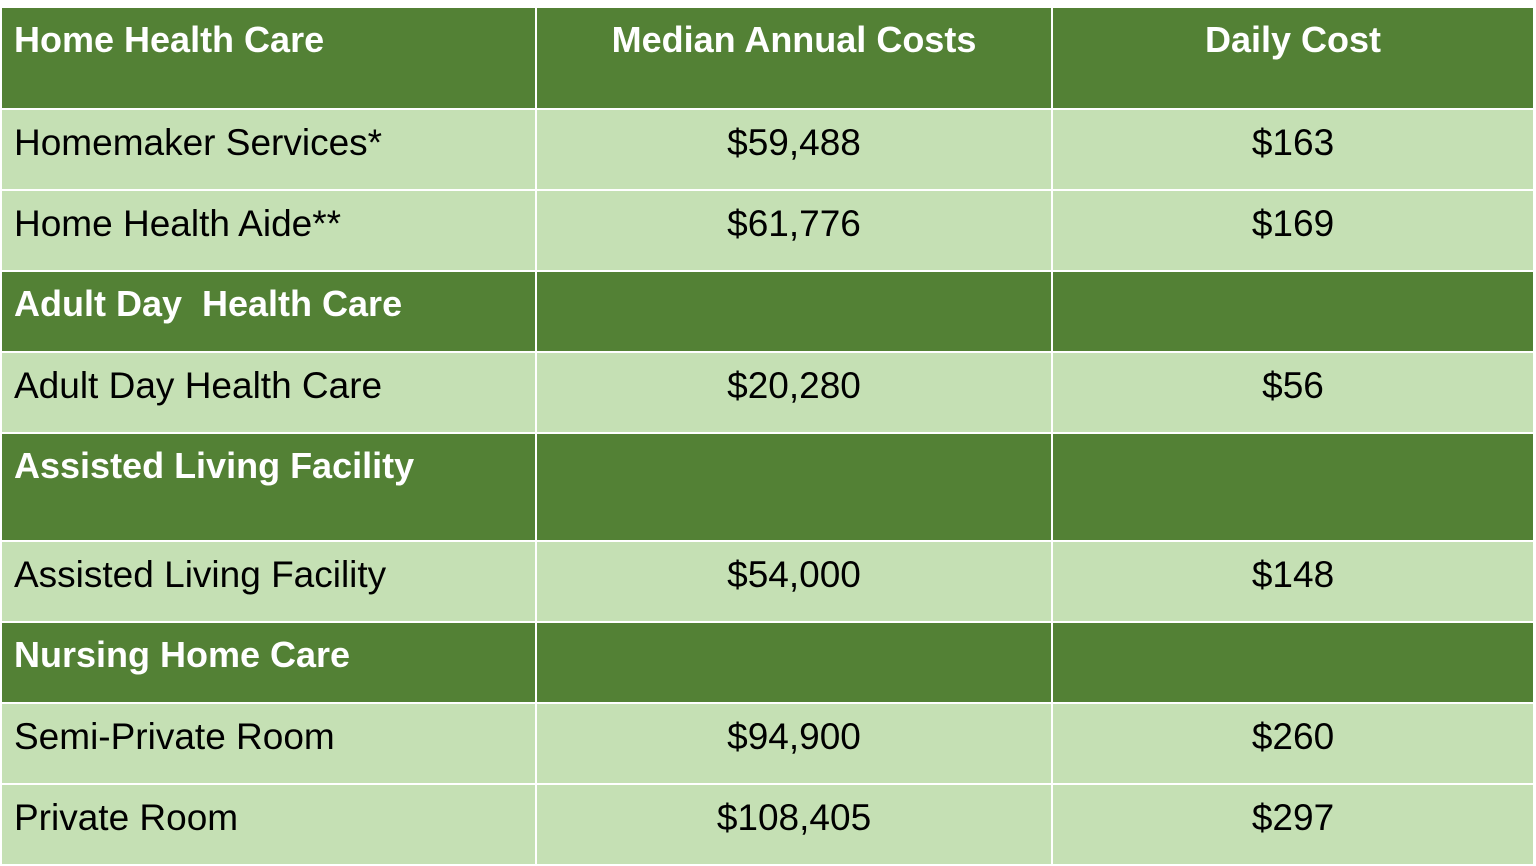 Image resolution: width=1536 pixels, height=866 pixels. Describe the element at coordinates (198, 385) in the screenshot. I see `row-label: Adult Day Health Care` at that location.